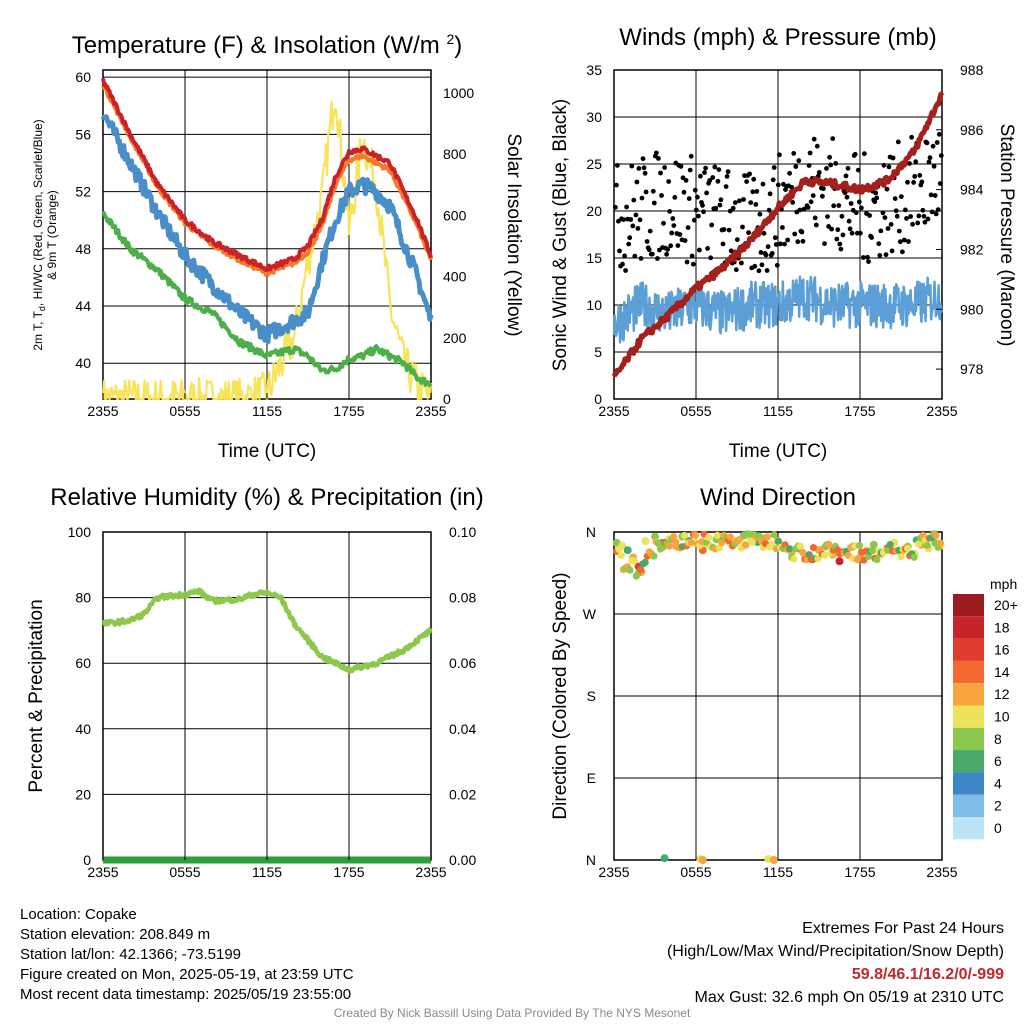 The width and height of the screenshot is (1024, 1024). I want to click on y-tick-label: 35, so click(594, 70).